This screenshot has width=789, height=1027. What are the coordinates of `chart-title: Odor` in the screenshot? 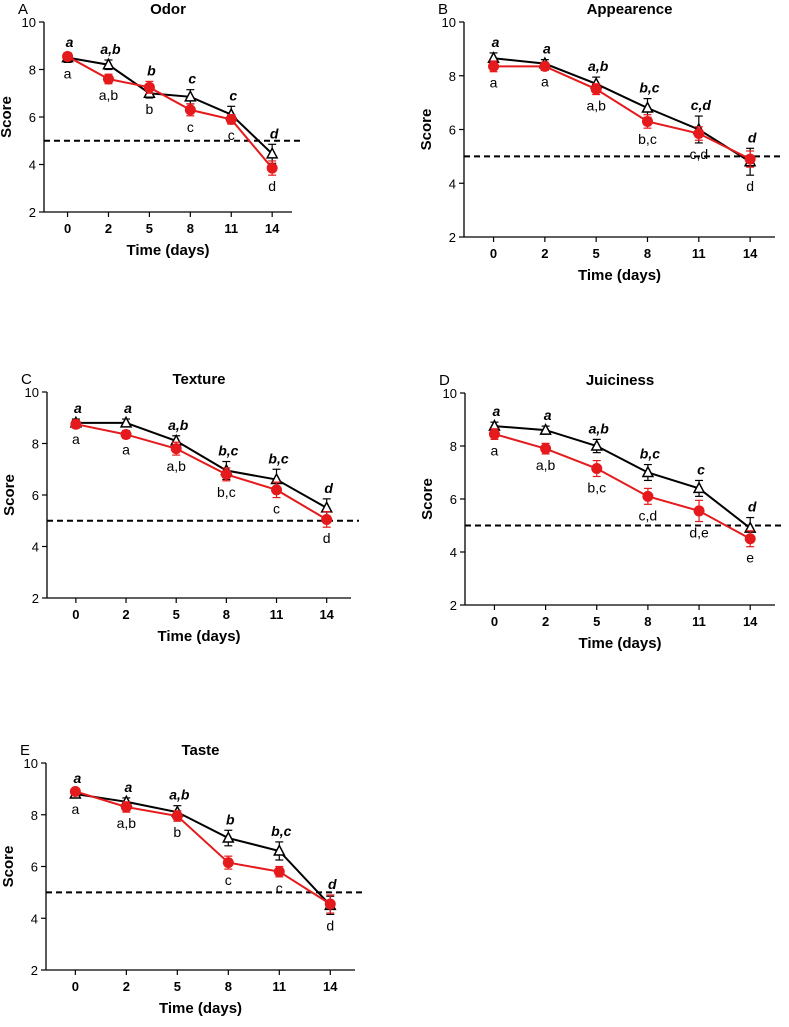 It's located at (168, 9).